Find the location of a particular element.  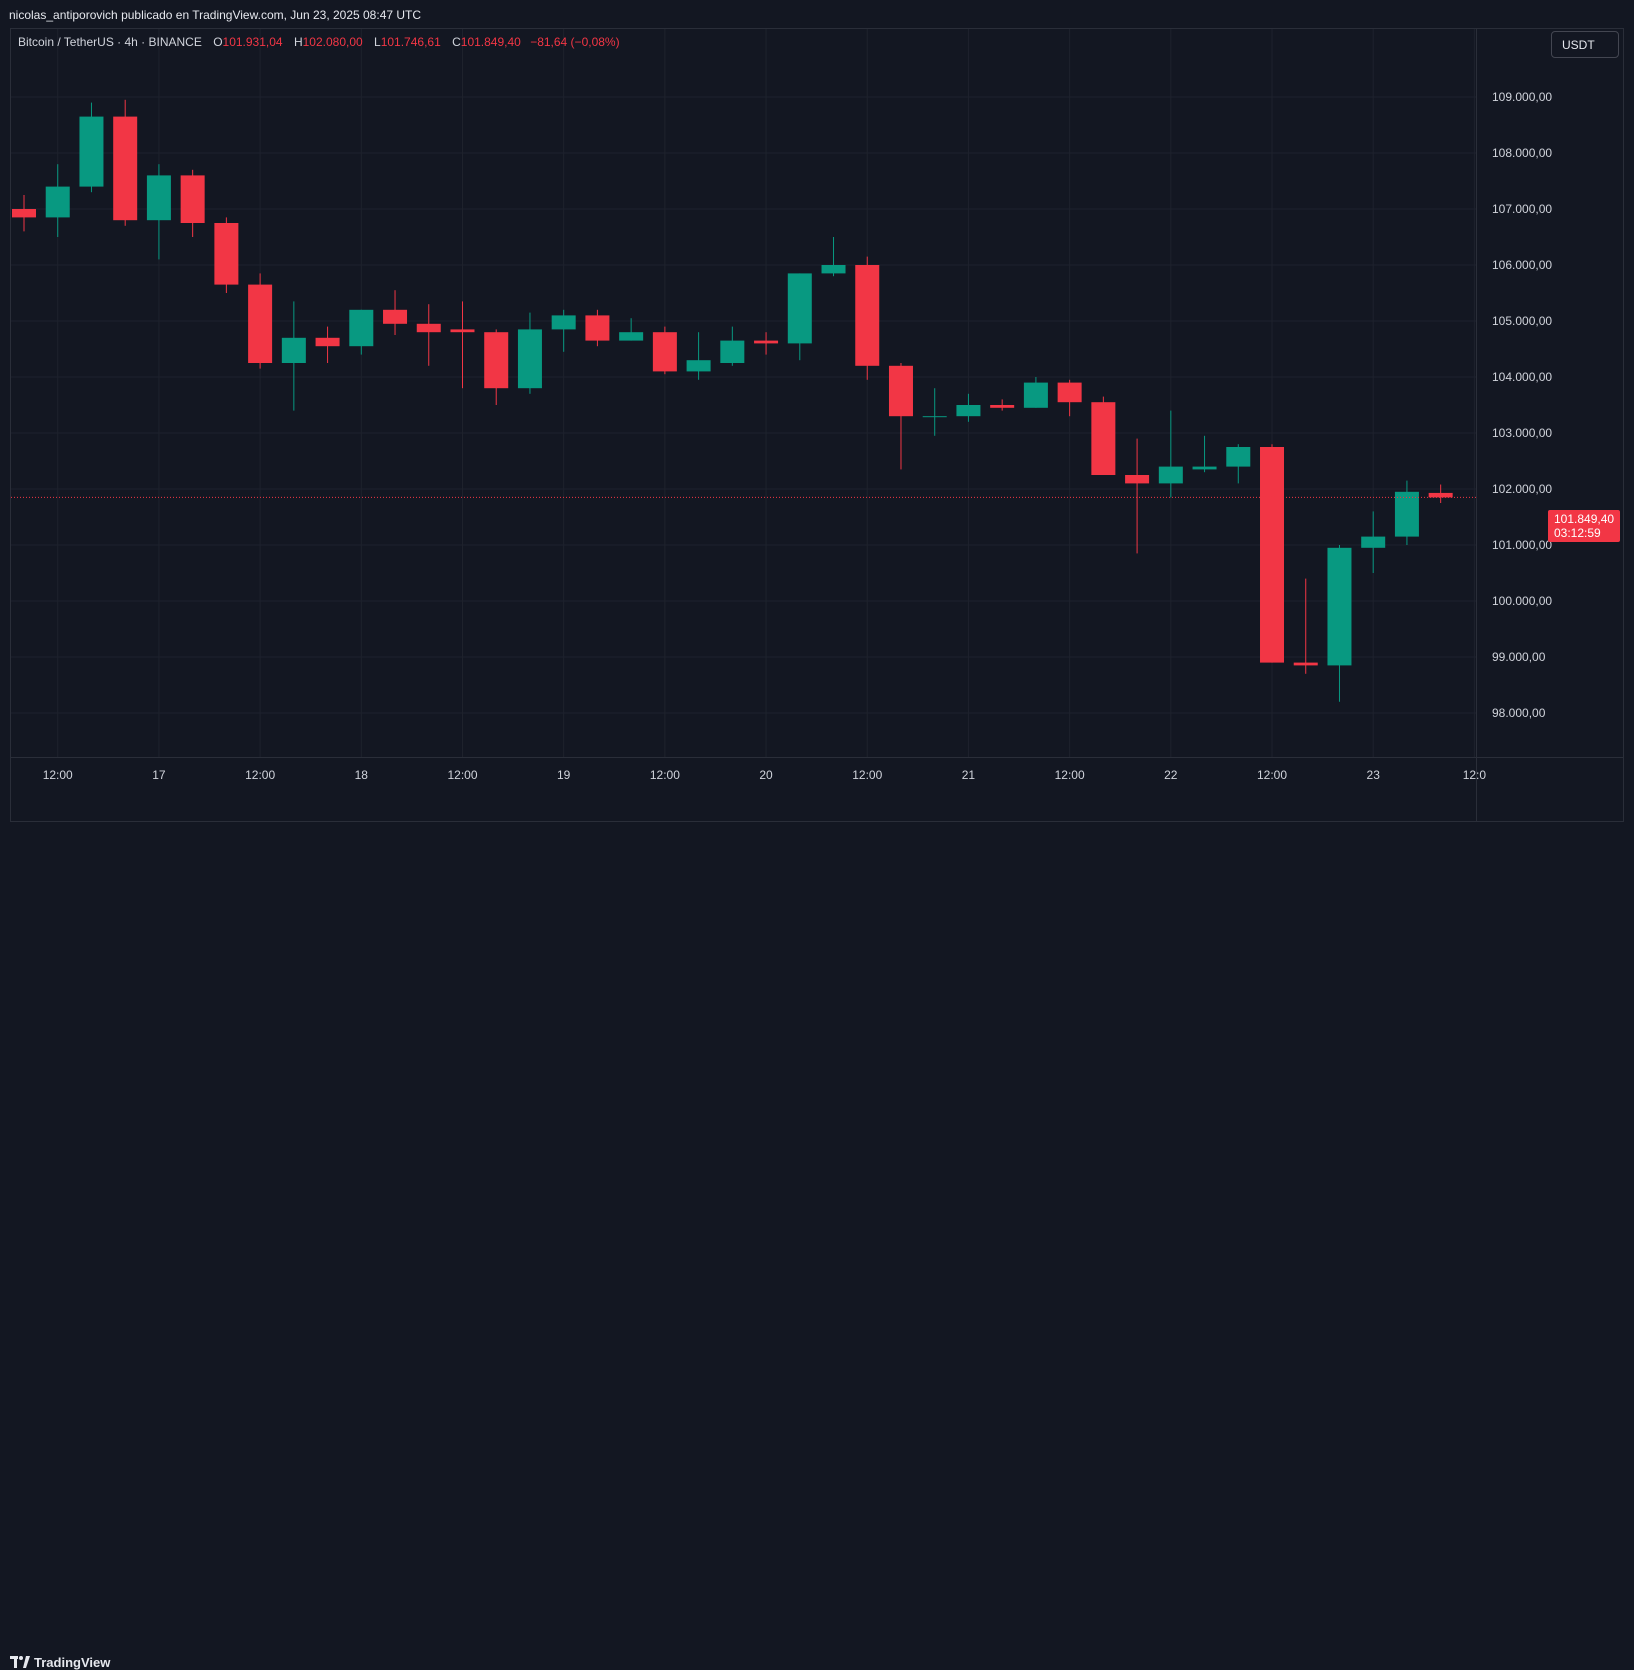

x-tick-label: 19 is located at coordinates (564, 775).